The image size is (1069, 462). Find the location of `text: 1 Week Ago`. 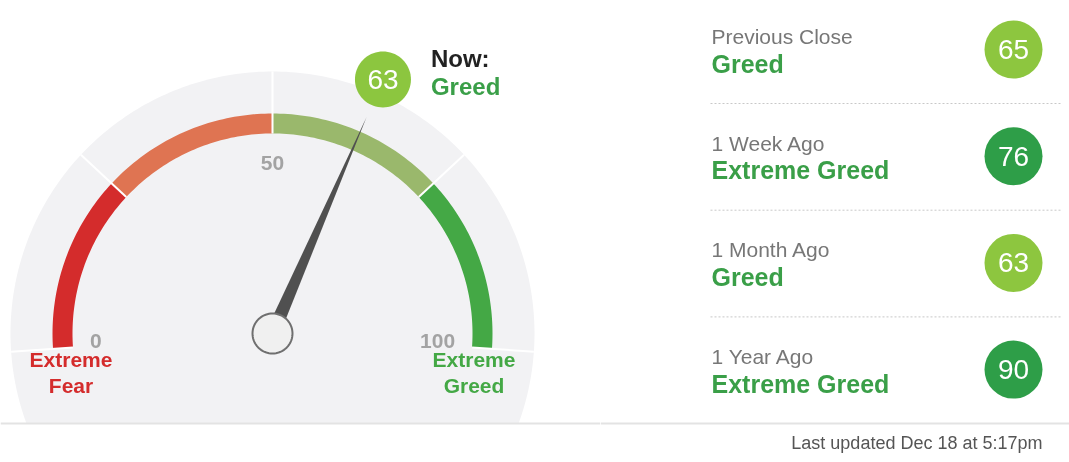

text: 1 Week Ago is located at coordinates (768, 143).